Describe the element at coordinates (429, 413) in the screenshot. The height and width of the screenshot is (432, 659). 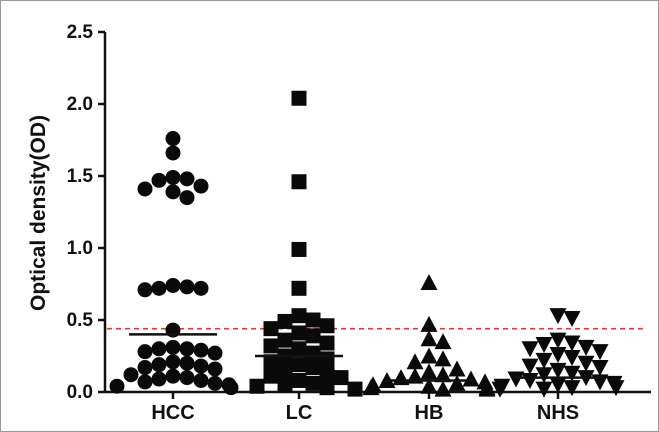
I see `x-tick-label: HB` at that location.